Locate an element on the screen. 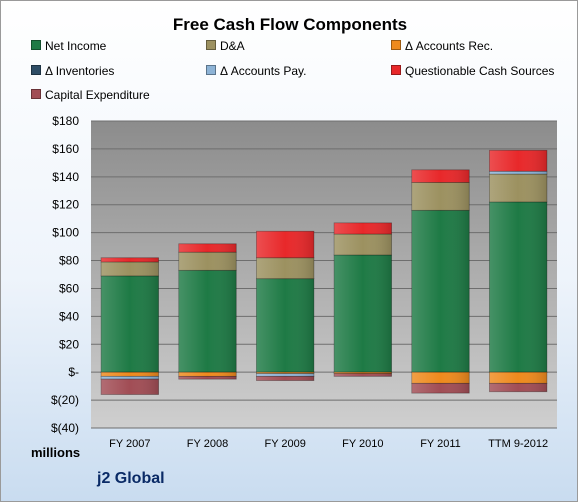 This screenshot has height=503, width=578. units-label: millions is located at coordinates (56, 452).